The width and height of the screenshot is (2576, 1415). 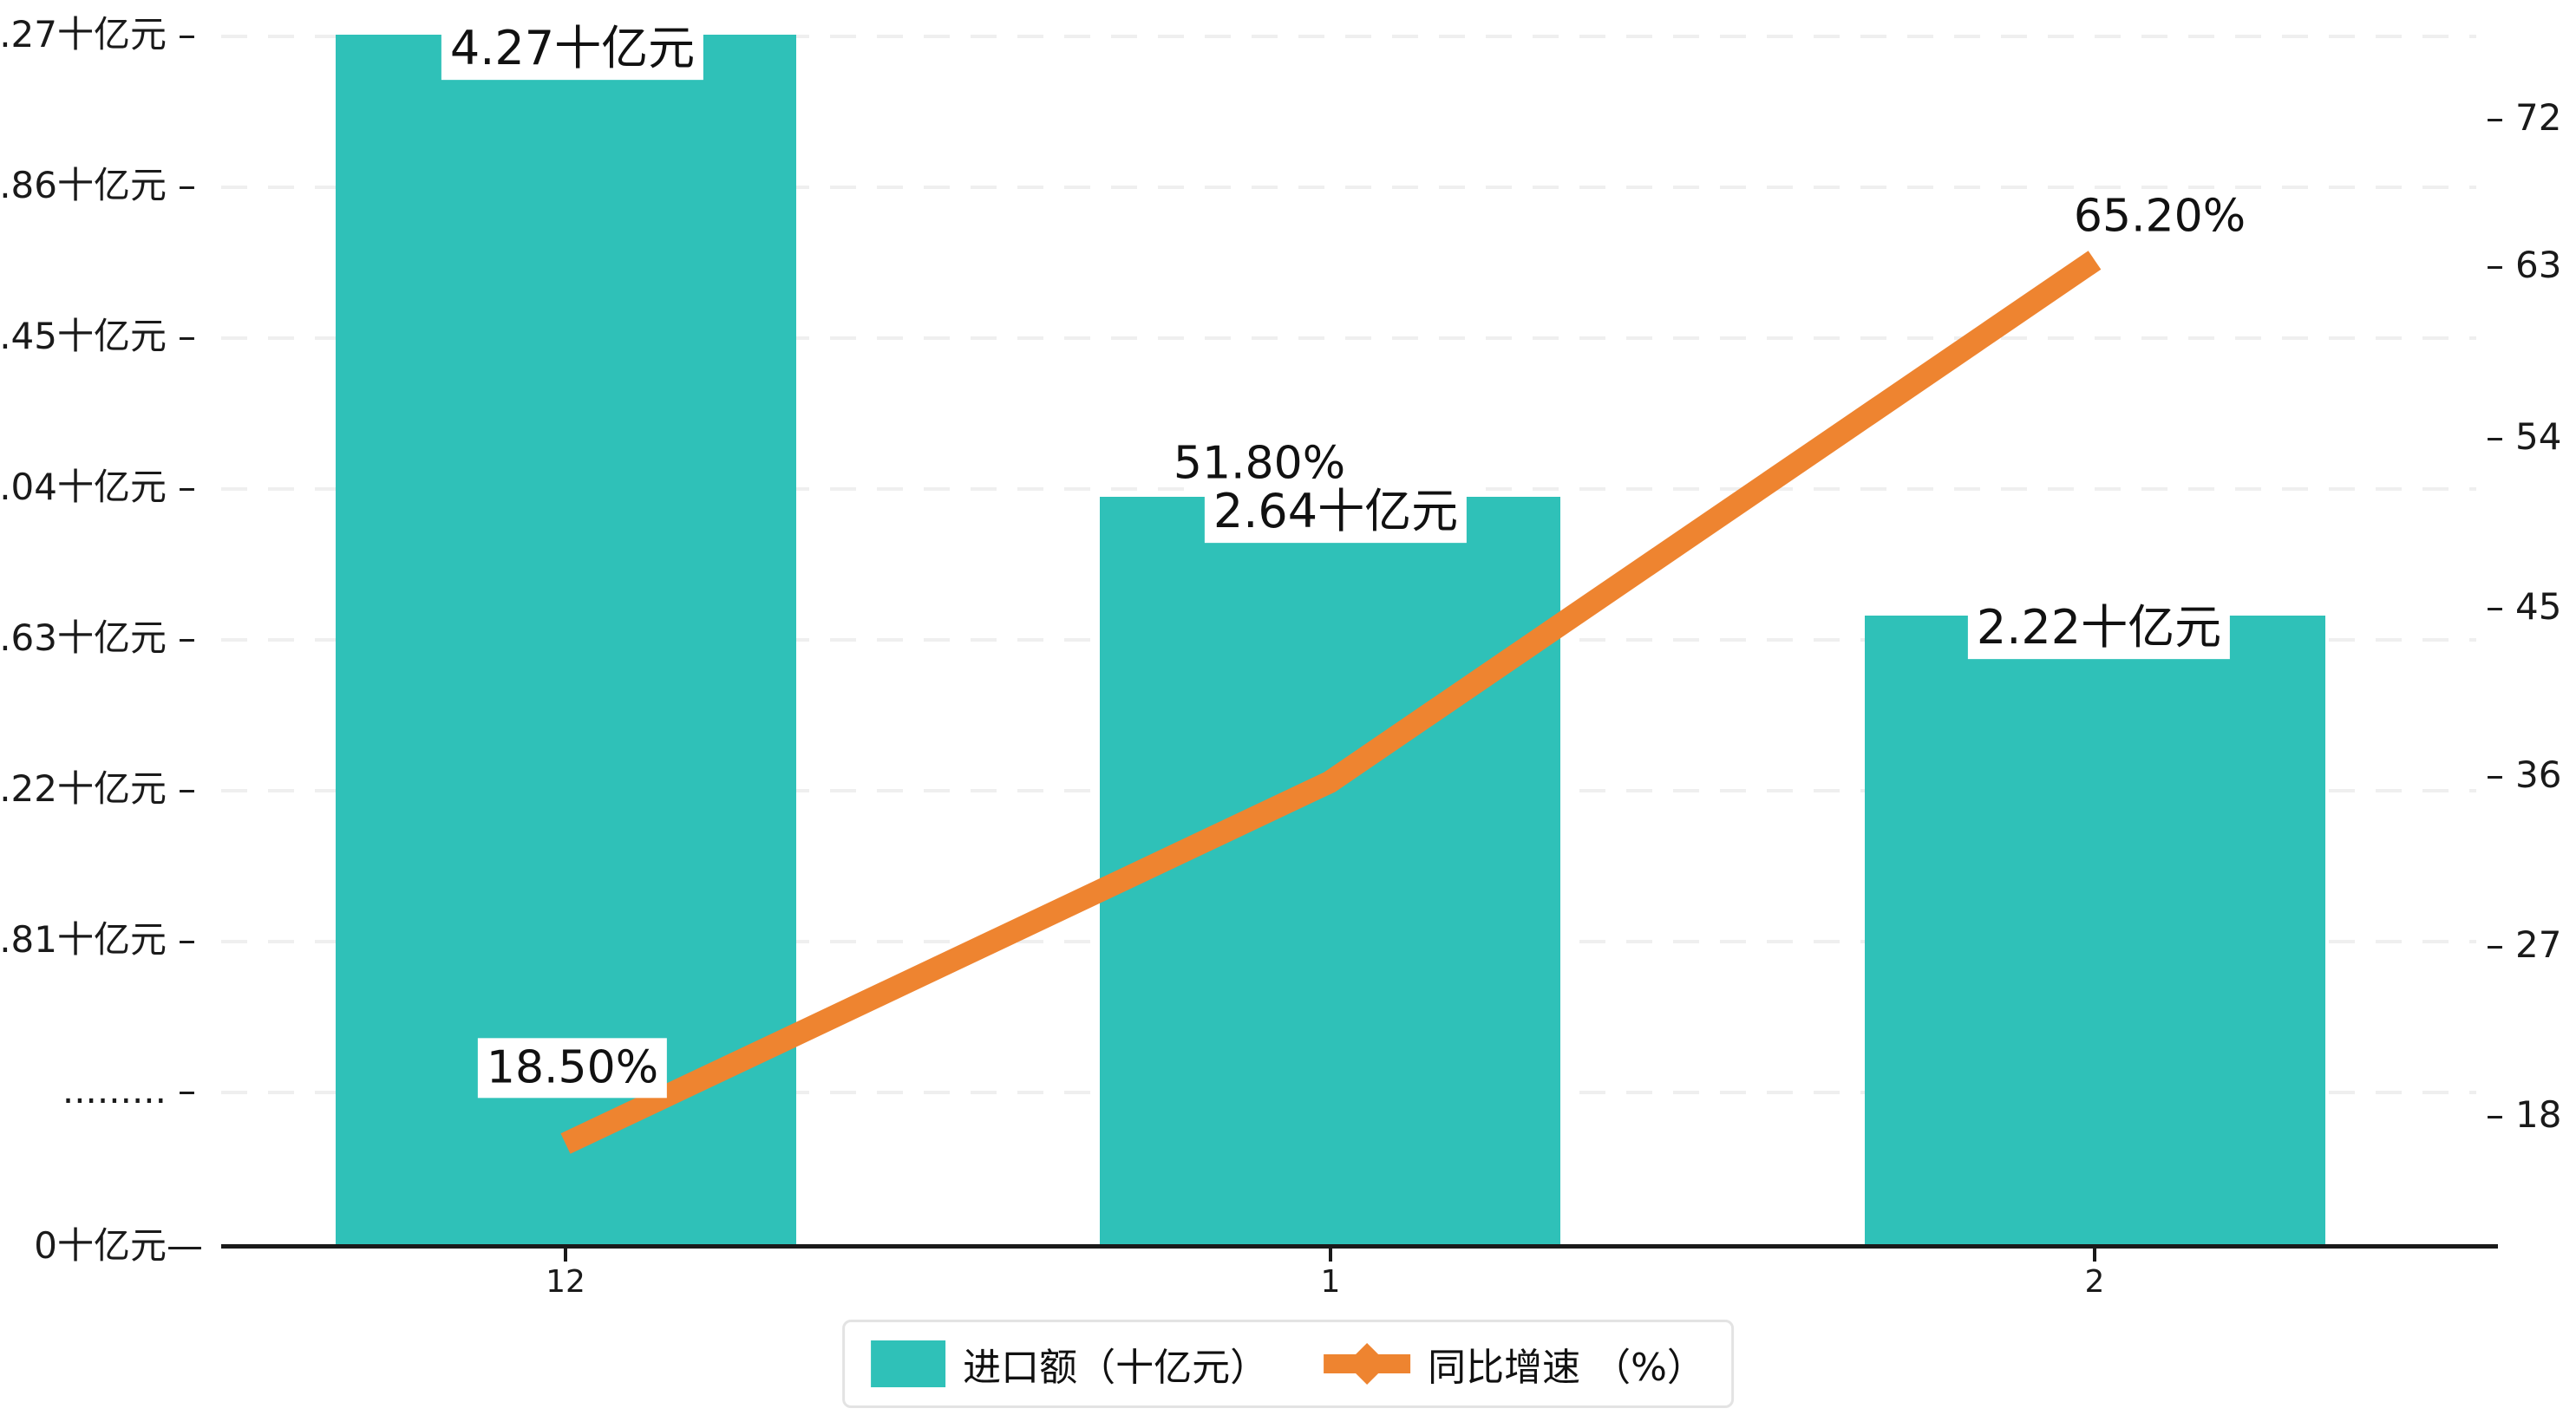 What do you see at coordinates (98, 939) in the screenshot?
I see `y-axis-left-tick: 1.81十亿元 –` at bounding box center [98, 939].